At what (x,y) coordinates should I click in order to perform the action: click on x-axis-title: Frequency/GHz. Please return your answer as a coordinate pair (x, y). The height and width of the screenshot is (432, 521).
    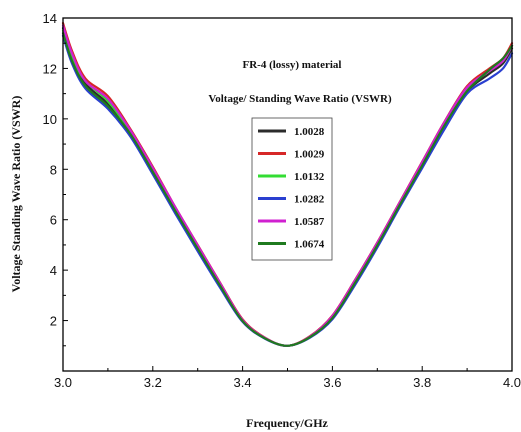
    Looking at the image, I should click on (287, 423).